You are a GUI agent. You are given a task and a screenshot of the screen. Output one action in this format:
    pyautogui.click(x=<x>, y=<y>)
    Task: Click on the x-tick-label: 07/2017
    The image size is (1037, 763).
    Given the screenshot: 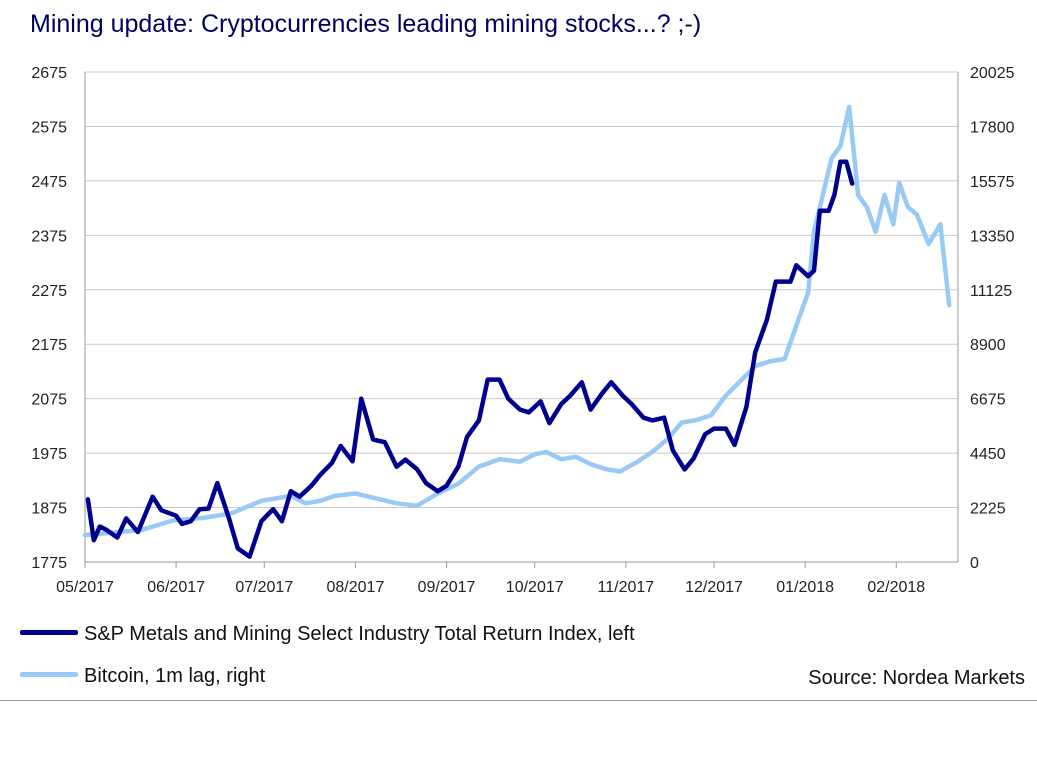 What is the action you would take?
    pyautogui.click(x=264, y=587)
    